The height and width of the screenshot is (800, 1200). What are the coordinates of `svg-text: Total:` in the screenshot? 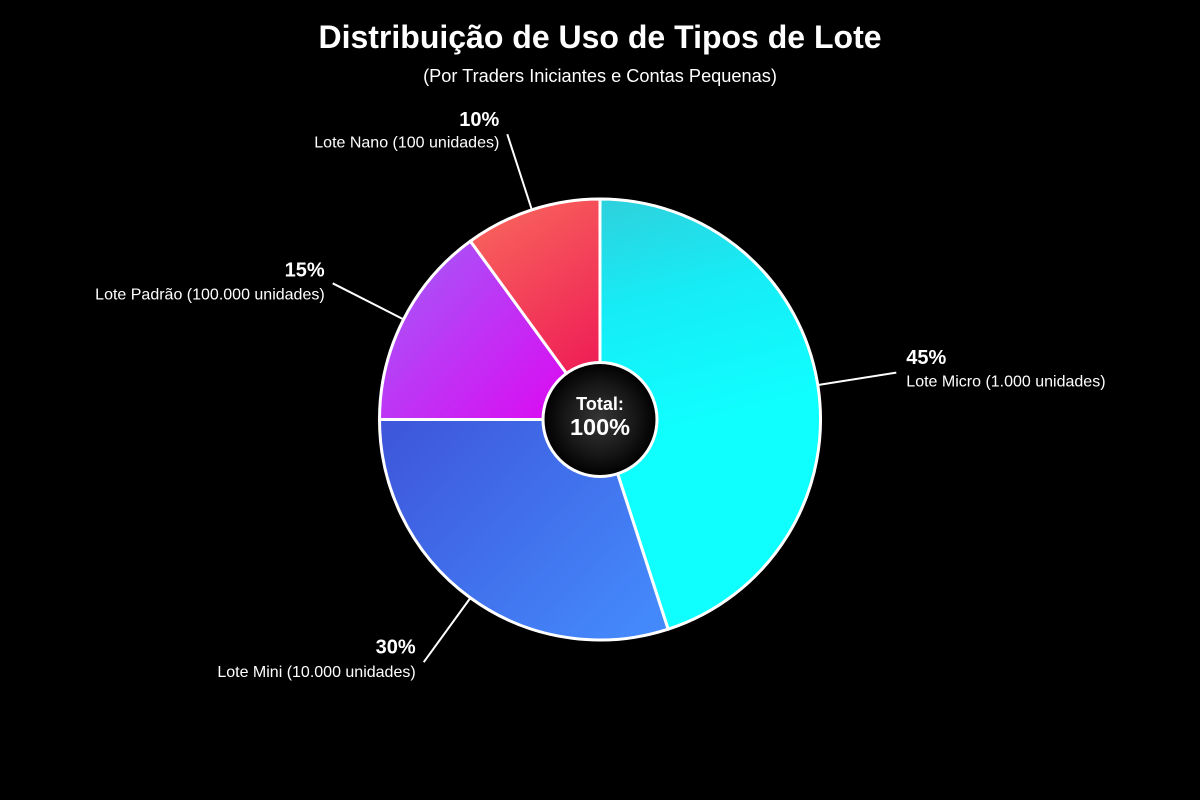 It's located at (600, 404).